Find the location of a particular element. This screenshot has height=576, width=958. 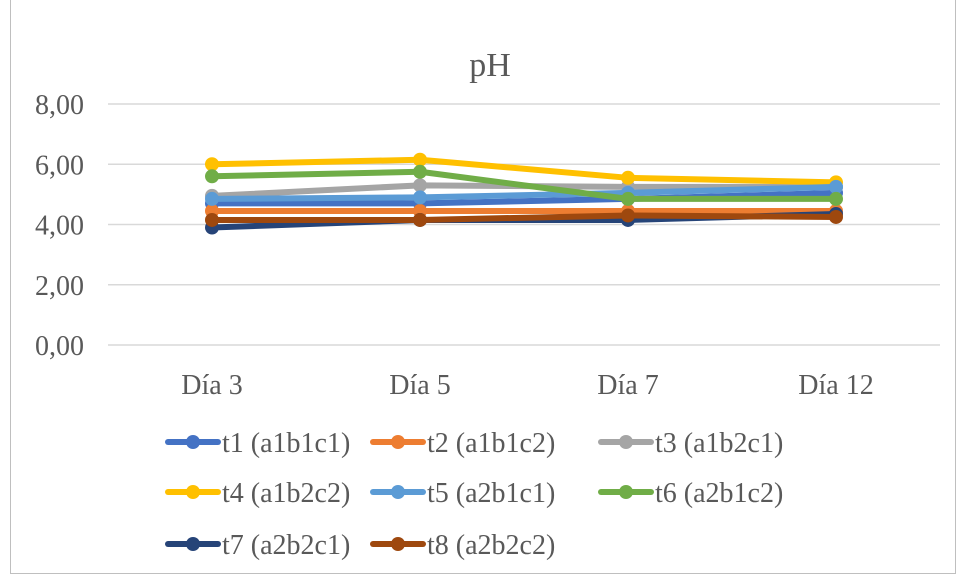

legend-label: t2 (a1b1c2) is located at coordinates (491, 443).